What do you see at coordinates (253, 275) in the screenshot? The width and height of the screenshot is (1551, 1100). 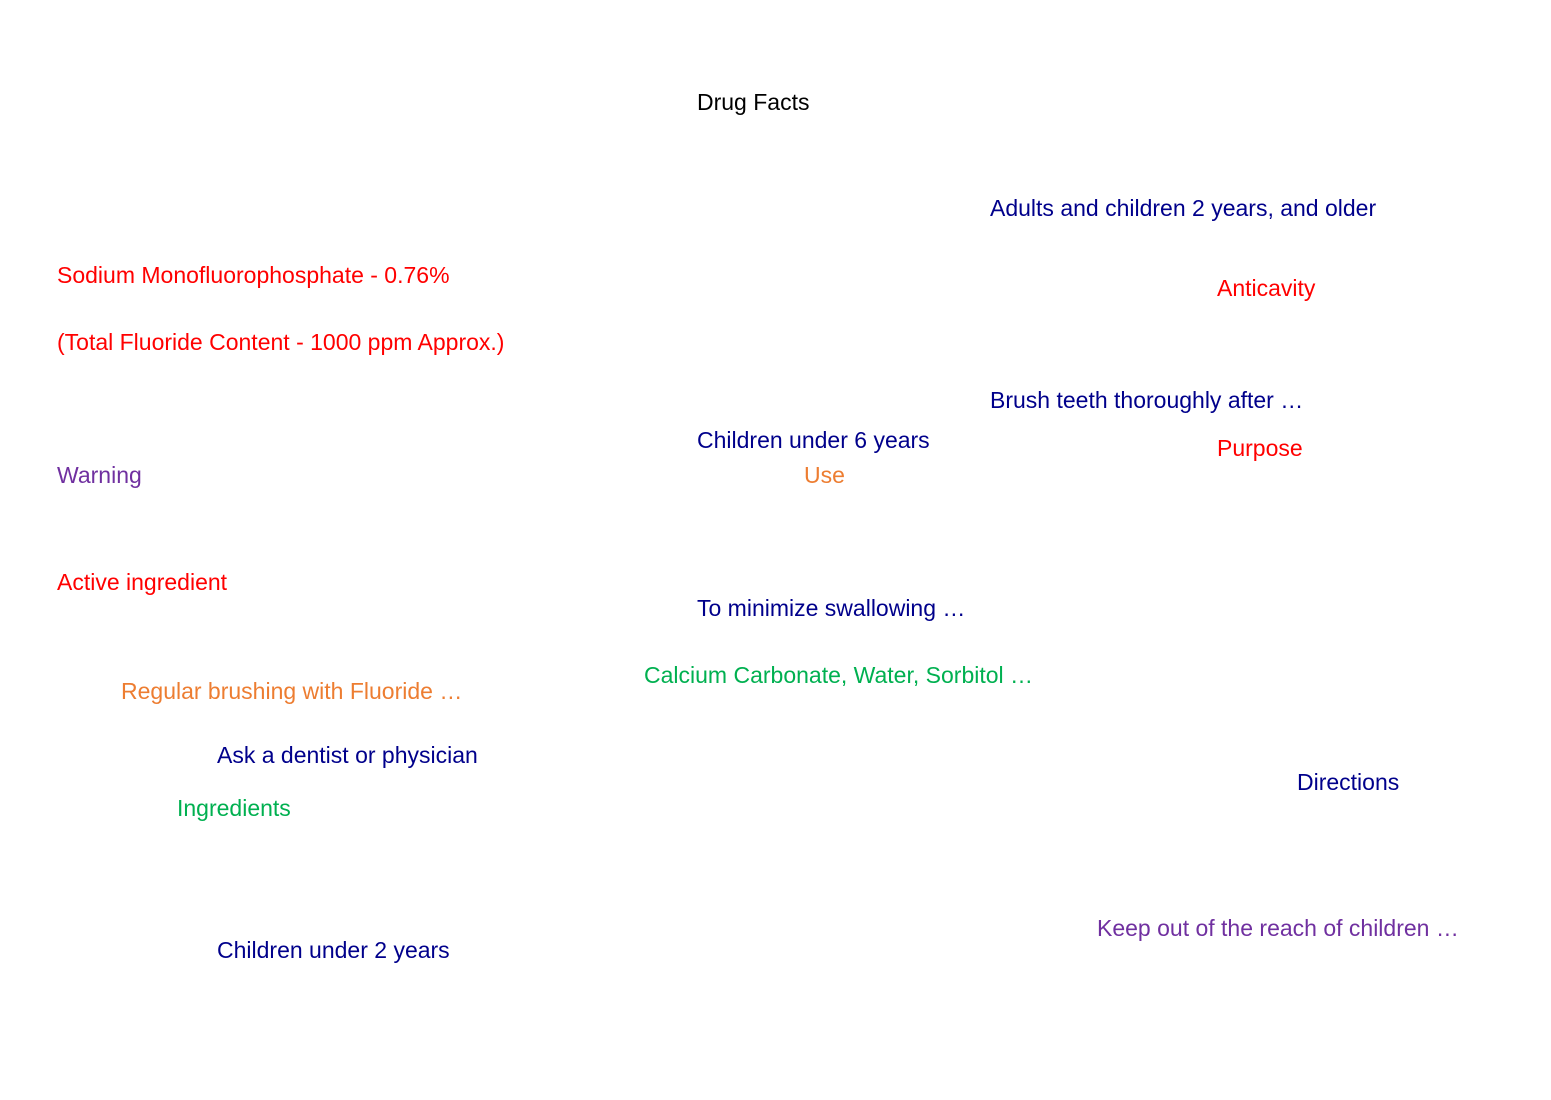 I see `sodium-monofluorophosphate-label: Sodium Monofluorophosphate - 0.76%` at bounding box center [253, 275].